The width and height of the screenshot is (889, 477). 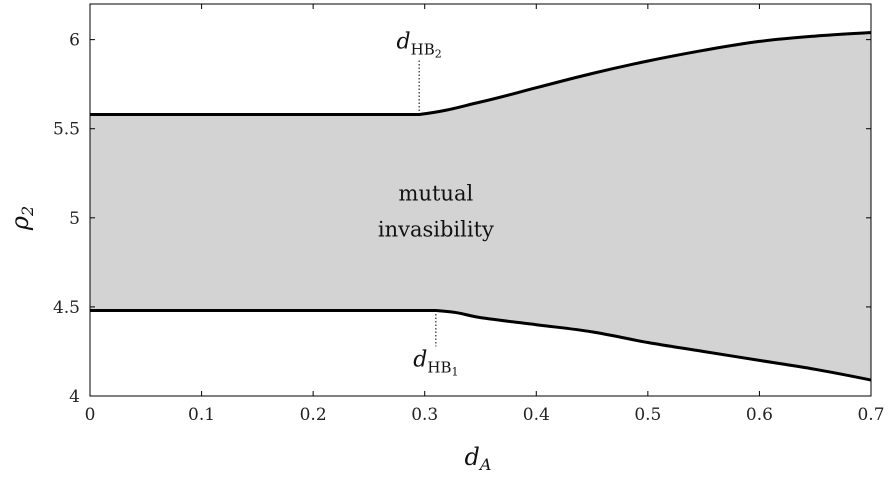 I want to click on x-tick-label: 0, so click(x=90, y=415).